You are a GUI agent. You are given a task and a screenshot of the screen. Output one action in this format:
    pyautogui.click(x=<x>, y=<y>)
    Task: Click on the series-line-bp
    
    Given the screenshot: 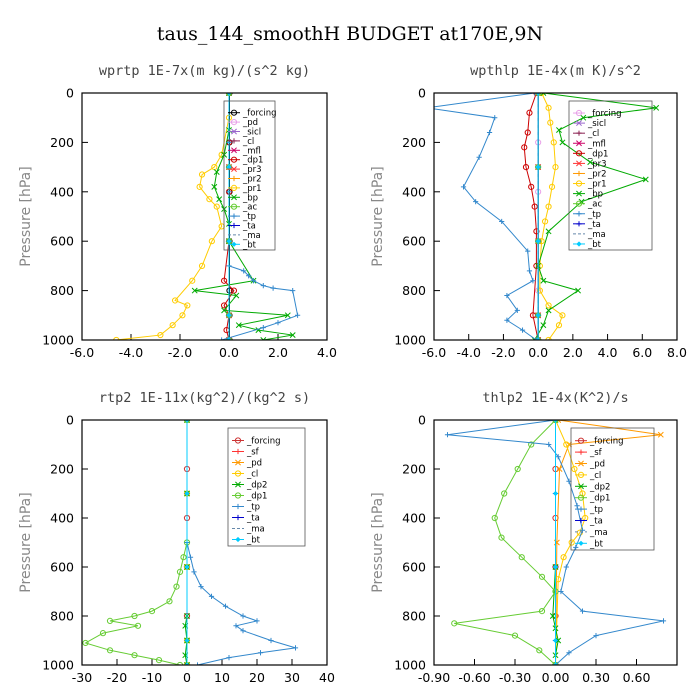 What is the action you would take?
    pyautogui.click(x=243, y=216)
    